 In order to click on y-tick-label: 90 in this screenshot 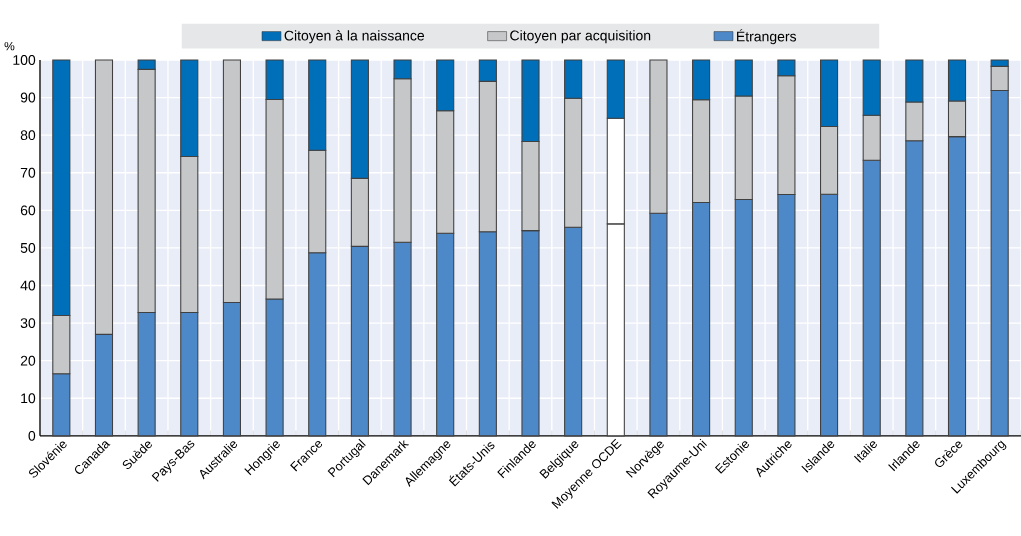, I will do `click(28, 97)`.